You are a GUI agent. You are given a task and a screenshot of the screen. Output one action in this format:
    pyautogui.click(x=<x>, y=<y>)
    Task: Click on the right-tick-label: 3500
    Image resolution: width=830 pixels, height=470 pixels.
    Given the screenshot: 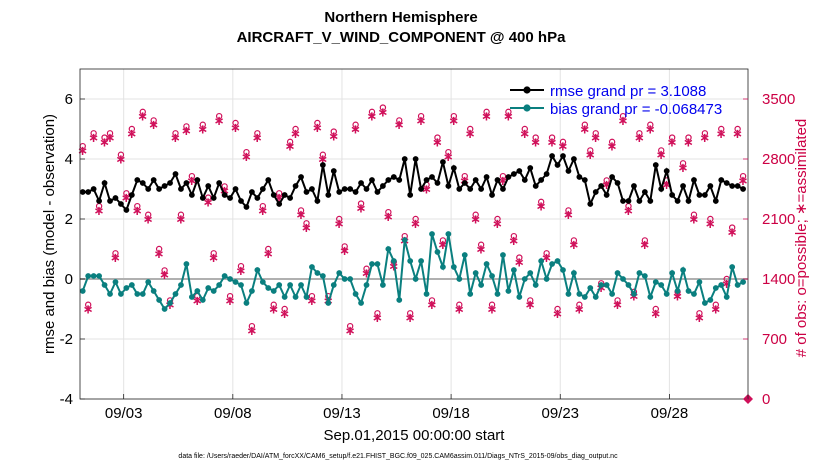 What is the action you would take?
    pyautogui.click(x=778, y=99)
    